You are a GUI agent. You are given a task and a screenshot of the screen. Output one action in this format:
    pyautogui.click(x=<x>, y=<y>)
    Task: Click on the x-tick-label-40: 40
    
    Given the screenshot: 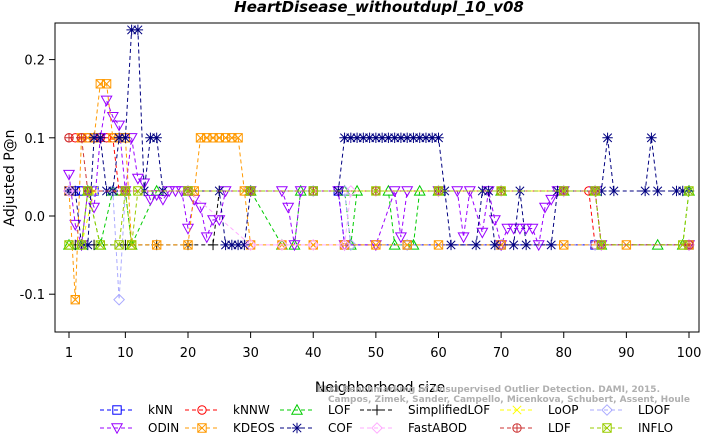 What is the action you would take?
    pyautogui.click(x=313, y=353)
    